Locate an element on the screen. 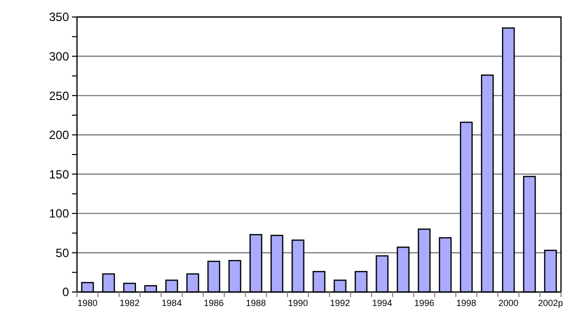 The width and height of the screenshot is (576, 327). y-tick-label: 300 is located at coordinates (59, 56).